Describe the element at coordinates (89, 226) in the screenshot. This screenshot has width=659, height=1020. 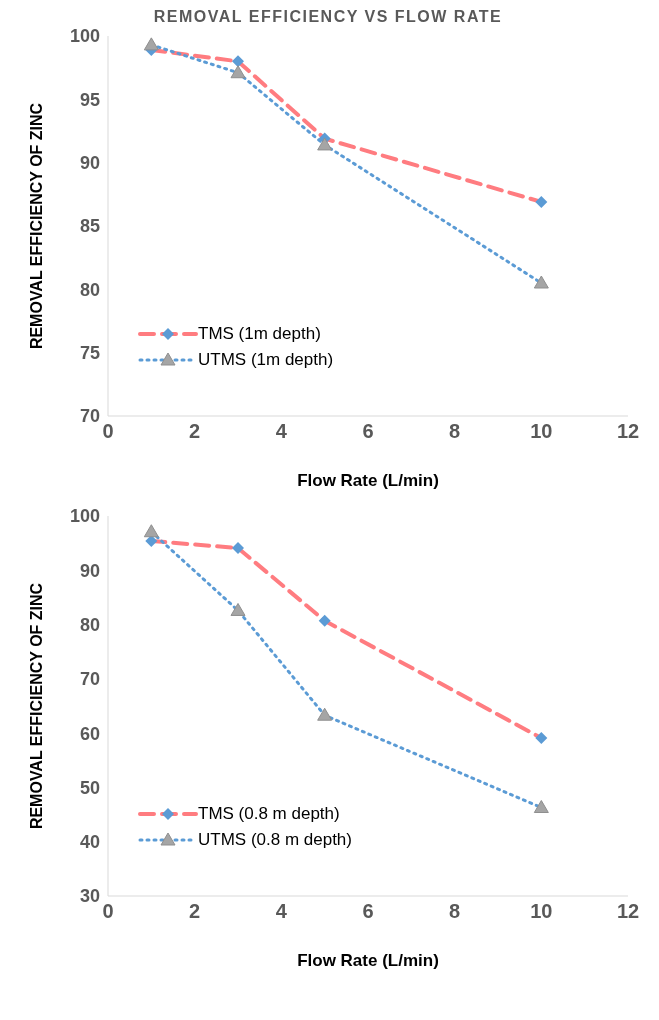
I see `y-tick-label: 85` at that location.